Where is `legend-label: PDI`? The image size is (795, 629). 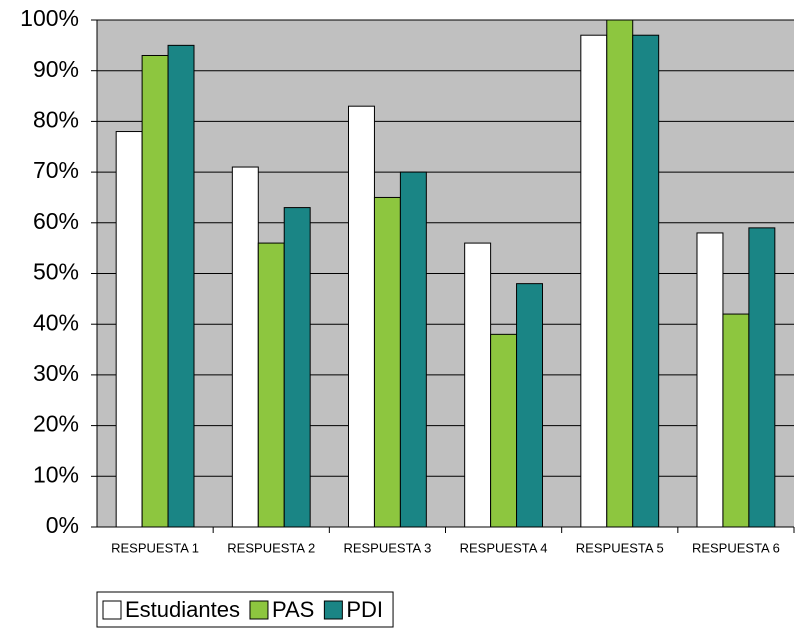
legend-label: PDI is located at coordinates (364, 609).